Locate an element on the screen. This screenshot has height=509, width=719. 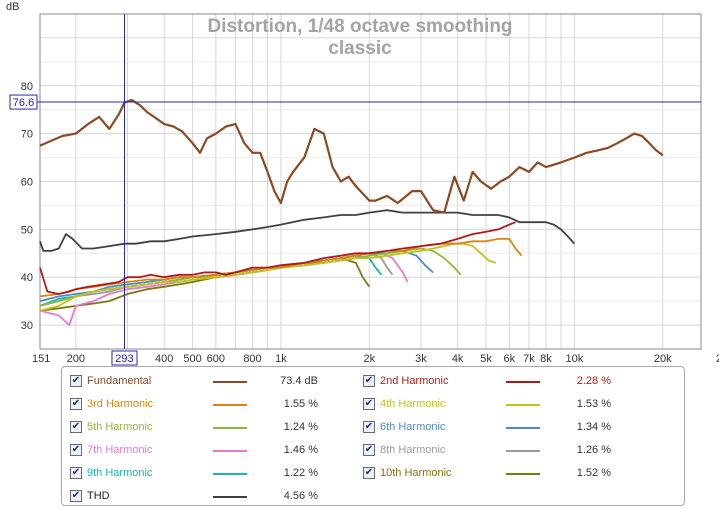
cursor-y-readout: 76.6 is located at coordinates (23, 103).